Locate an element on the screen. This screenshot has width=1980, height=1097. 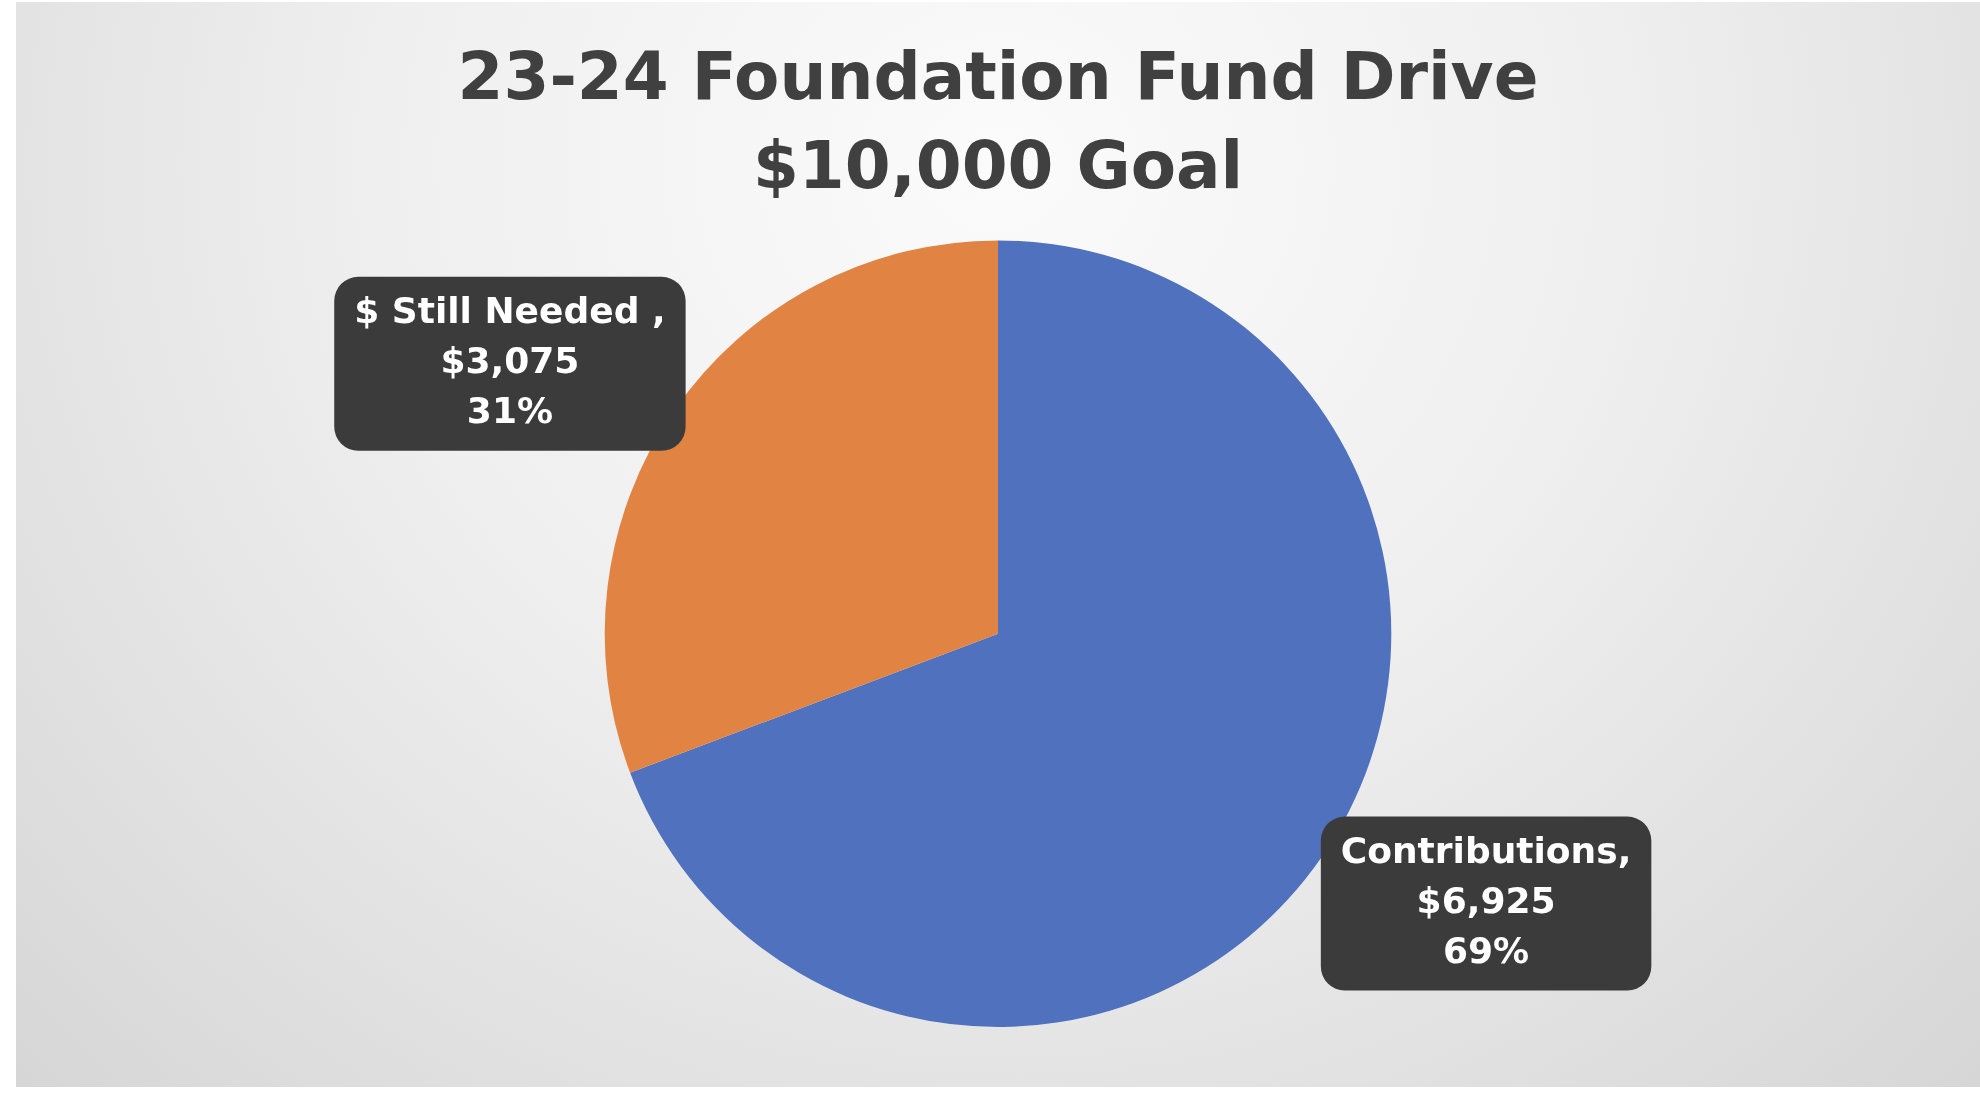
chart-subtitle: $10,000 Goal is located at coordinates (998, 165).